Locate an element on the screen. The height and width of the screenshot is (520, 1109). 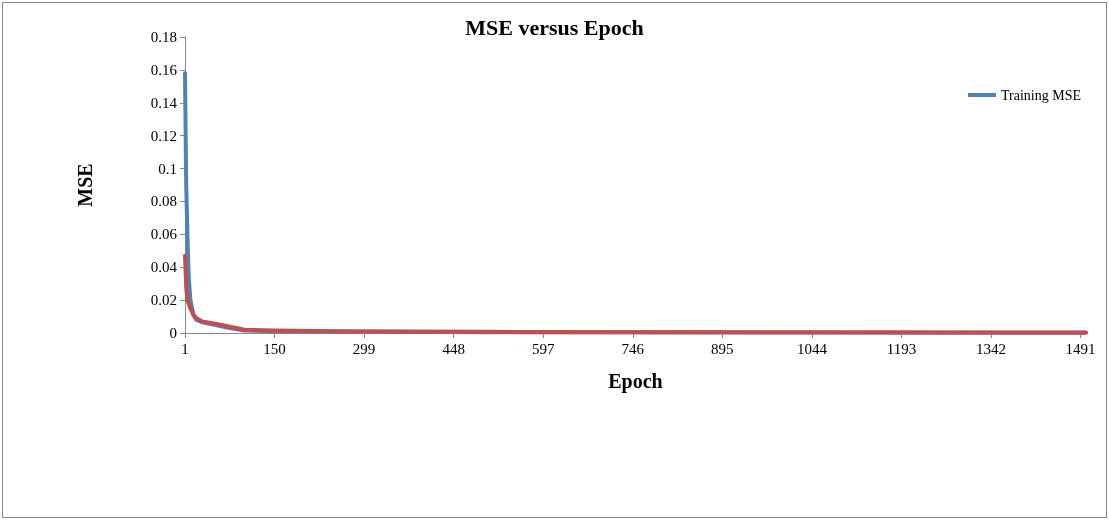
x-tick-label: 1044 is located at coordinates (812, 348).